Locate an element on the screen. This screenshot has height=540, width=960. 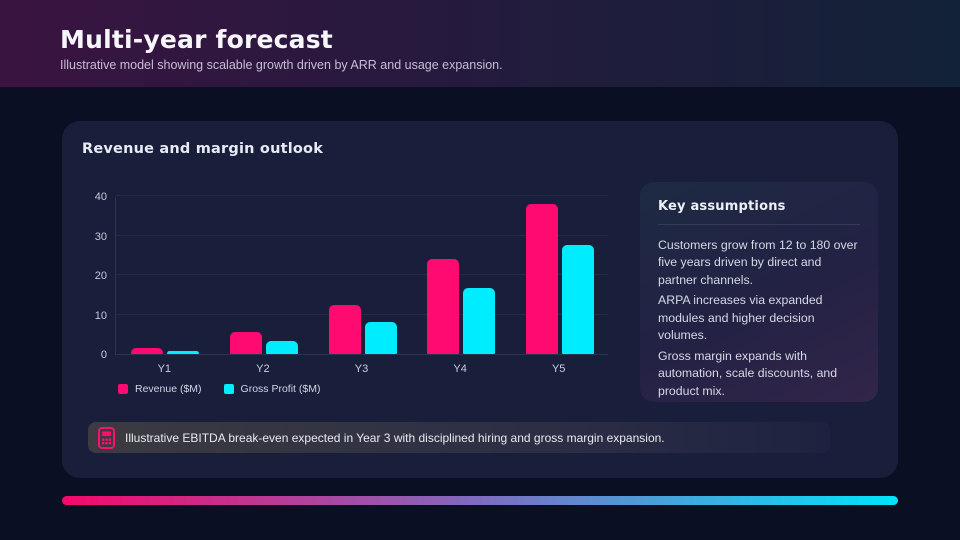
x-tick-label: Y3 is located at coordinates (361, 369).